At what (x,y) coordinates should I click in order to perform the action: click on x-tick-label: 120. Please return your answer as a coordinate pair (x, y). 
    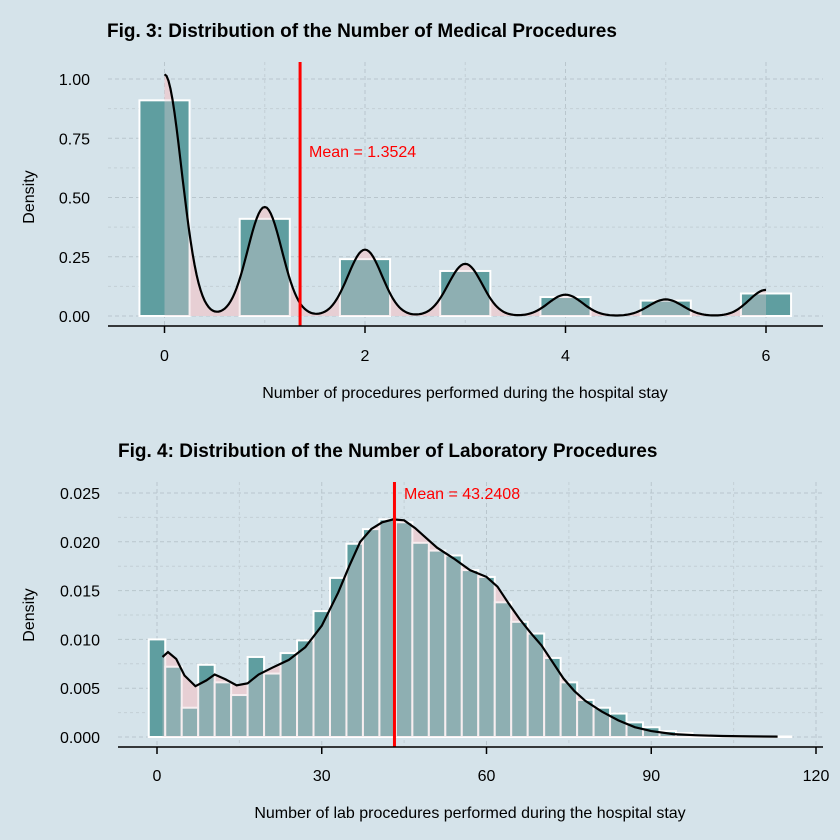
    Looking at the image, I should click on (816, 776).